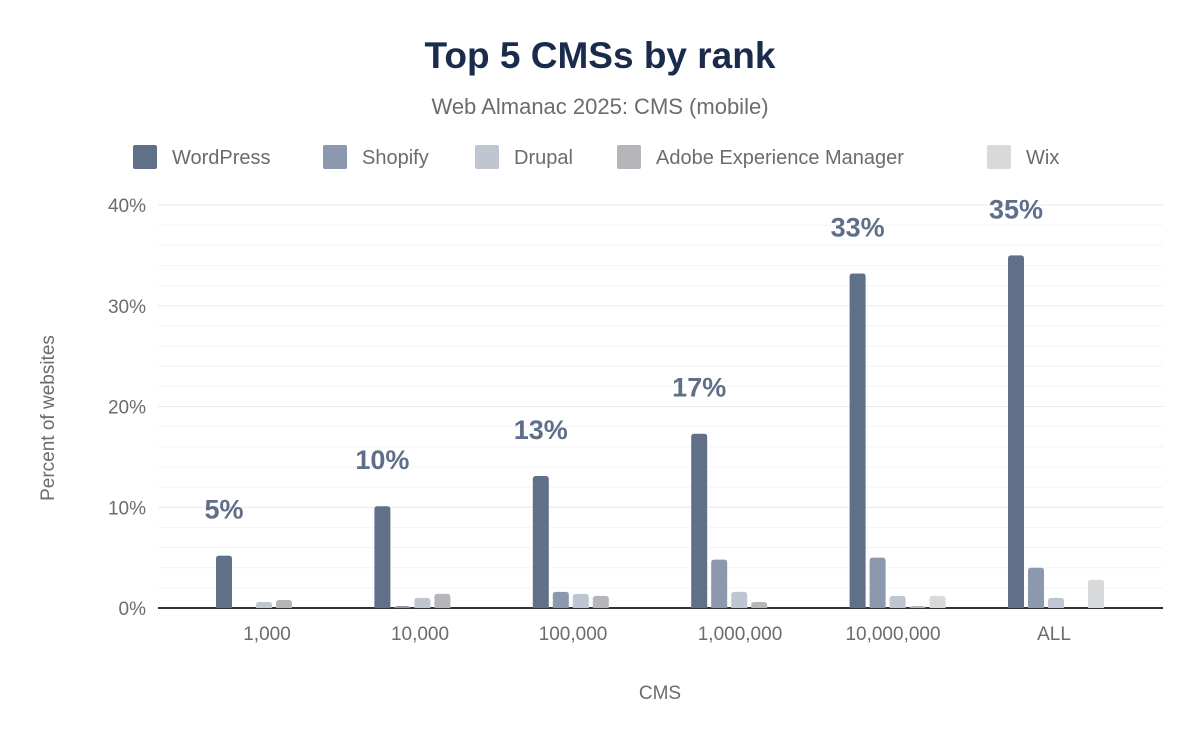 This screenshot has width=1200, height=742. Describe the element at coordinates (267, 634) in the screenshot. I see `x-tick-label: 1,000` at that location.